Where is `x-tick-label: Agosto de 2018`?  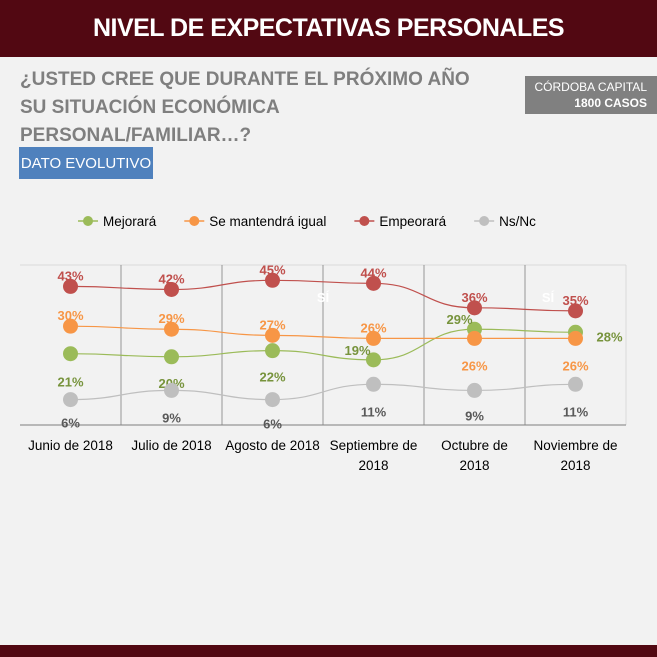
x-tick-label: Agosto de 2018 is located at coordinates (272, 445).